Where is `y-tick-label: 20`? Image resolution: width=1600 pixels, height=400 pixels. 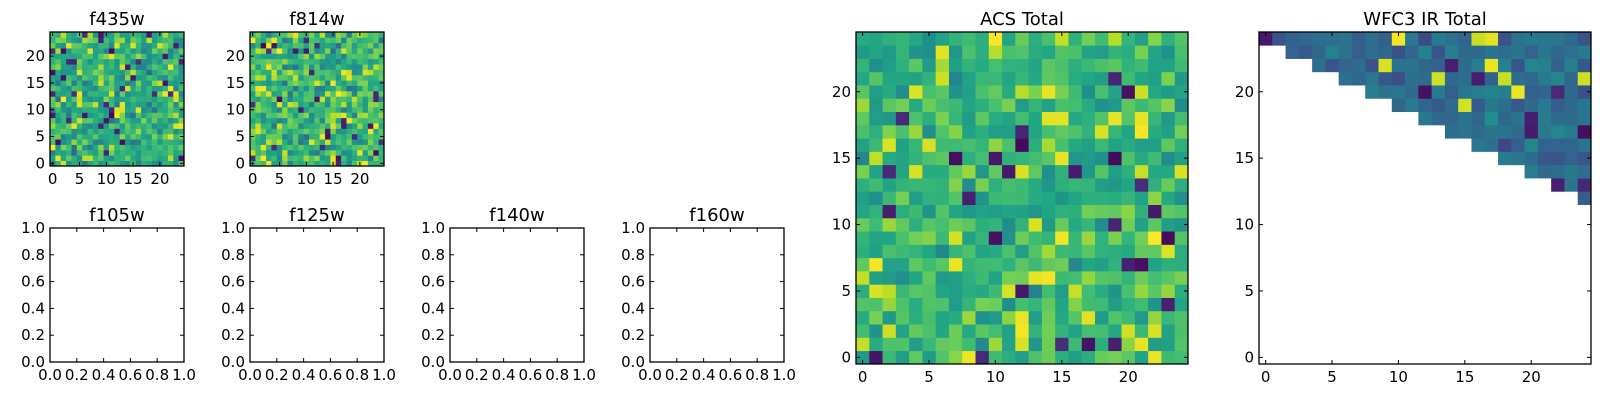
y-tick-label: 20 is located at coordinates (841, 92).